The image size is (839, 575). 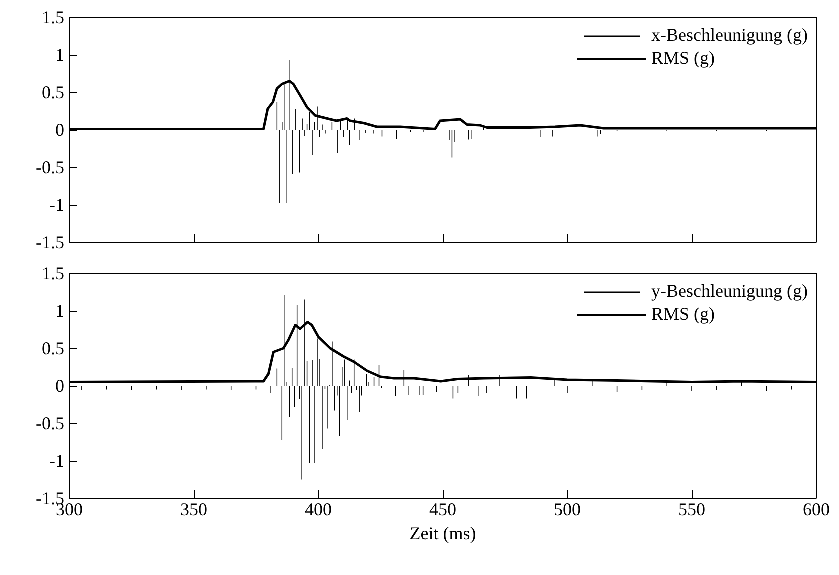 What do you see at coordinates (443, 534) in the screenshot?
I see `x-axis-title: Zeit (ms)` at bounding box center [443, 534].